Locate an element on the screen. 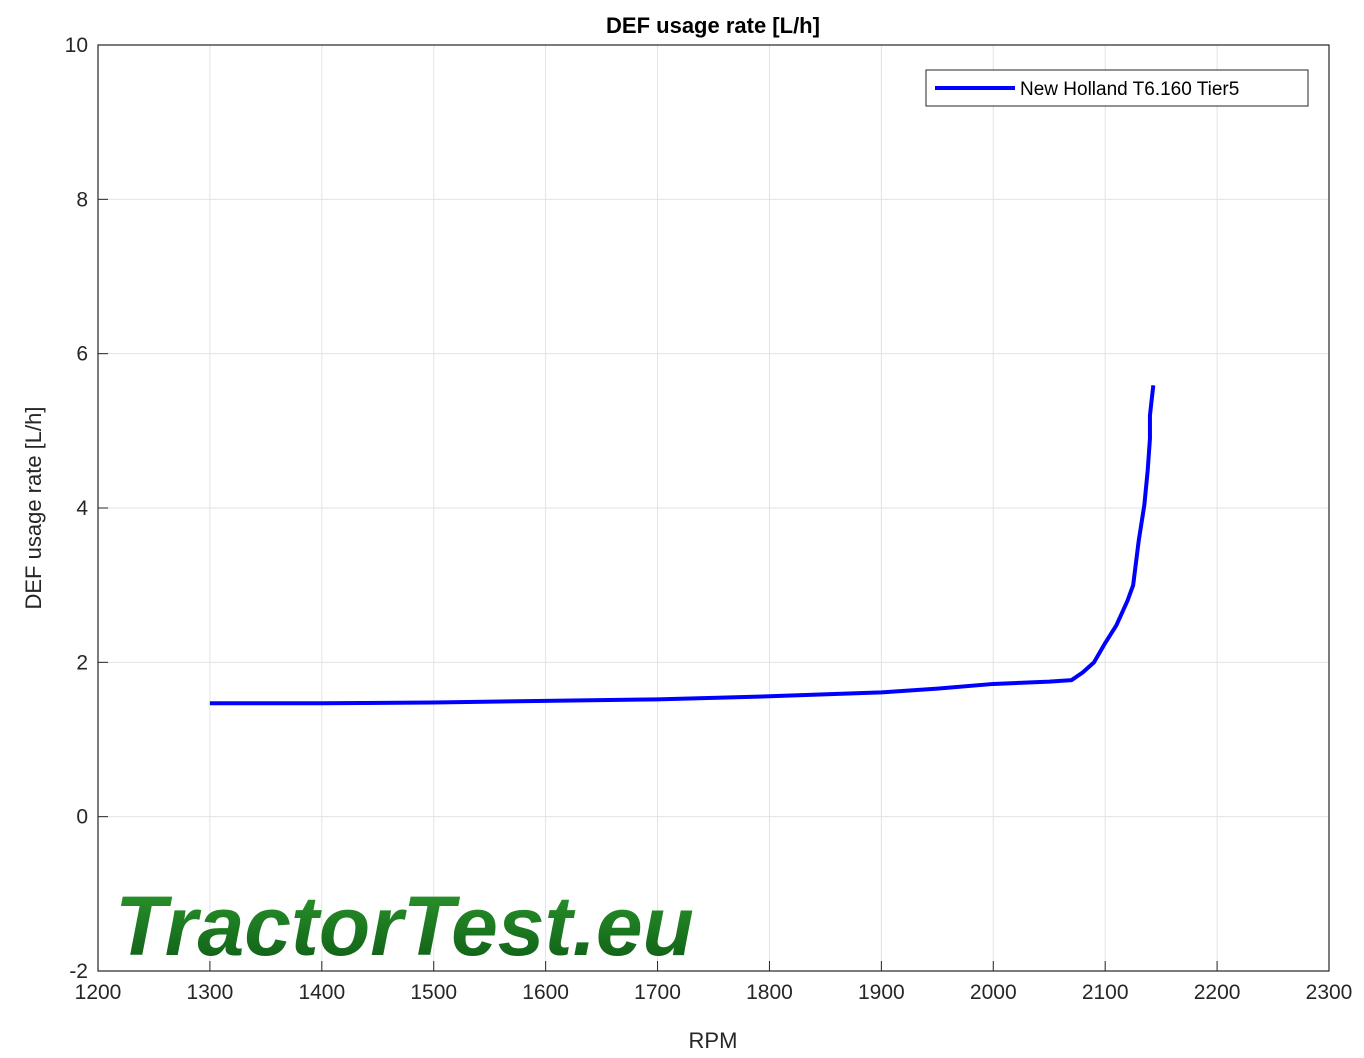 This screenshot has height=1058, width=1364. x-tick-label: 2300 is located at coordinates (1329, 992).